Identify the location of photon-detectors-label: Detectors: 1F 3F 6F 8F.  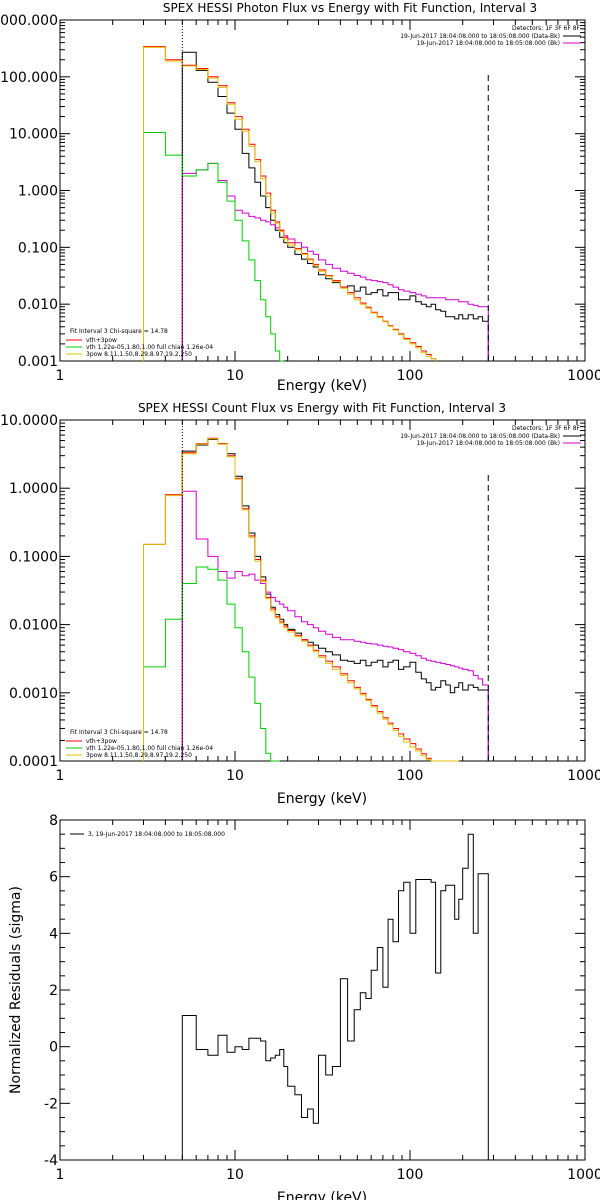
(546, 28).